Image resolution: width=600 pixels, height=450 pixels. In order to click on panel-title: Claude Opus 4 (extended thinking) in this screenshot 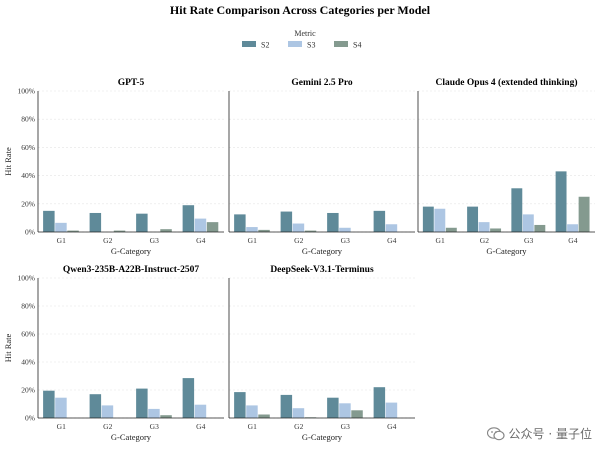, I will do `click(506, 82)`.